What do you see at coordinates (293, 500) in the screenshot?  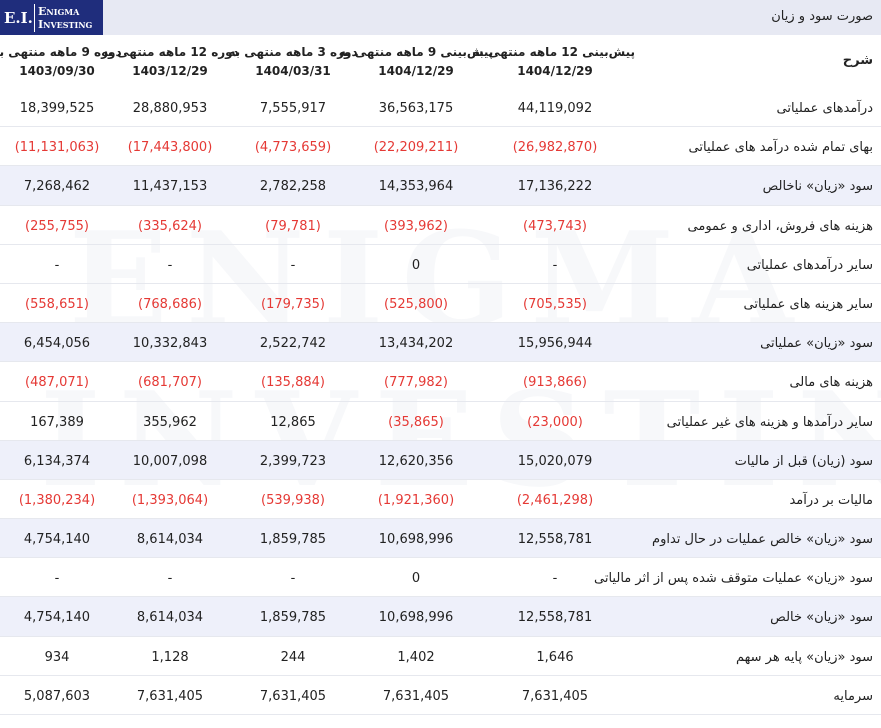 I see `table-cell: (539,938)` at bounding box center [293, 500].